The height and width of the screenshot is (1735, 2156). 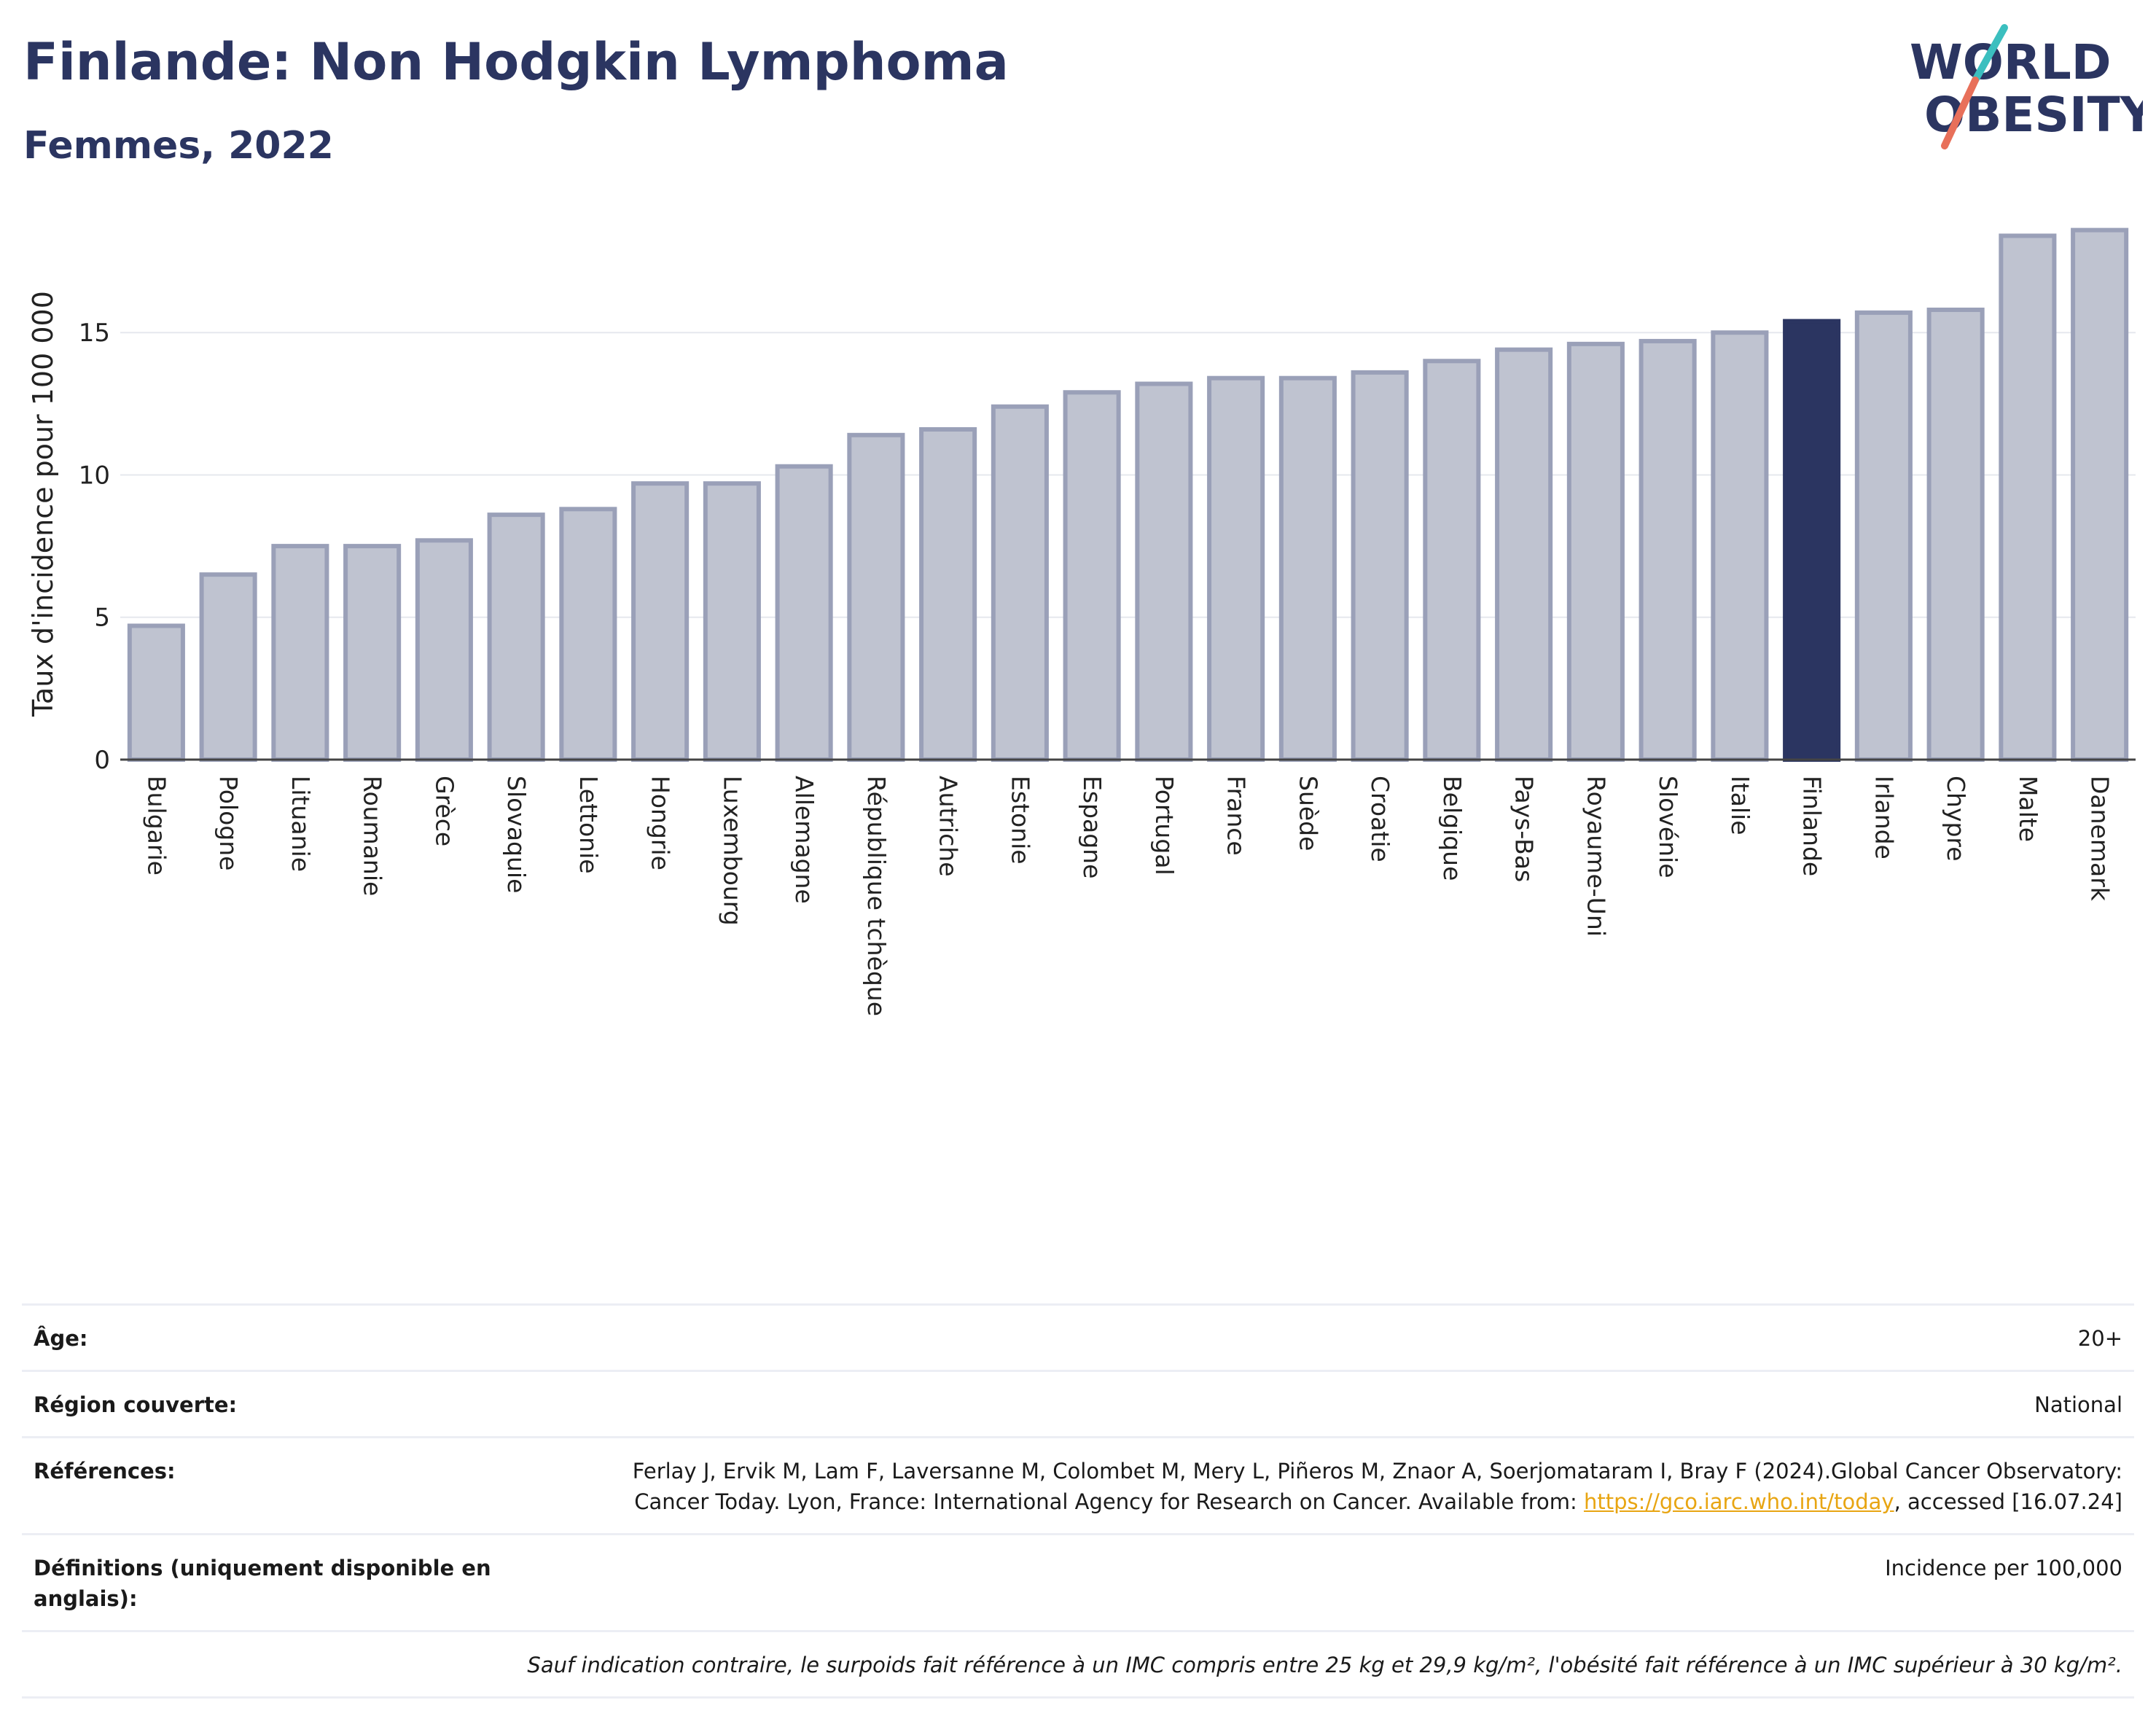 What do you see at coordinates (1078, 1403) in the screenshot?
I see `meta-row-region: Région couverte: National` at bounding box center [1078, 1403].